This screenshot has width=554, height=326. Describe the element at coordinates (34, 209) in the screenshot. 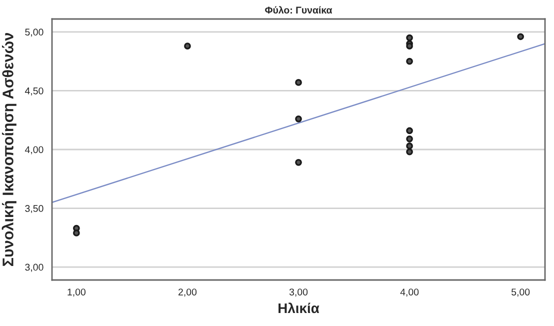

I see `y-tick-label: 3,50` at that location.